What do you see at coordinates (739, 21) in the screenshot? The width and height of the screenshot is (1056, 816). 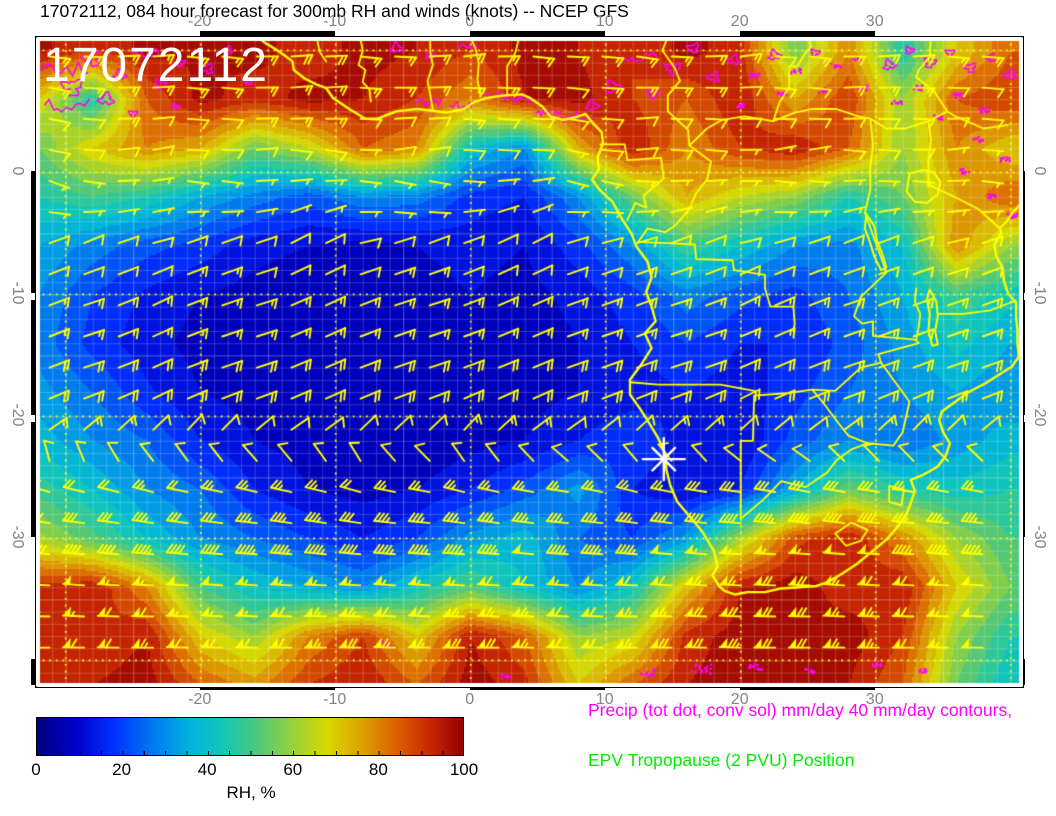 I see `top-axis-tick-label: 20` at bounding box center [739, 21].